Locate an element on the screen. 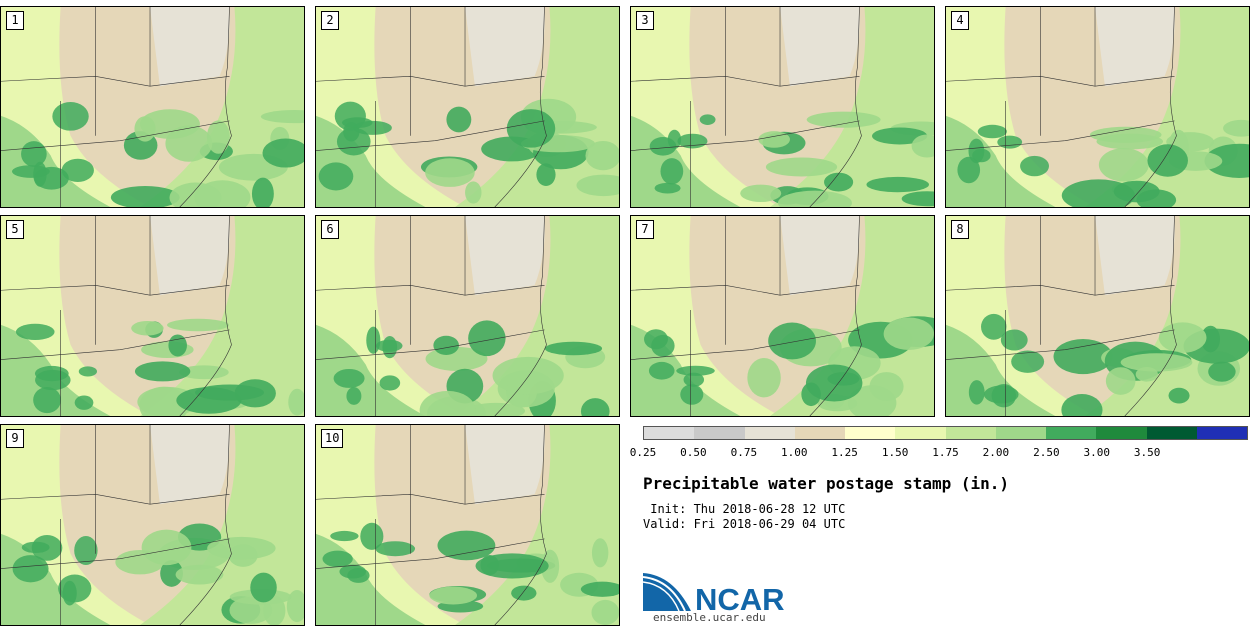  ncar-logo: NCAR is located at coordinates (714, 593).